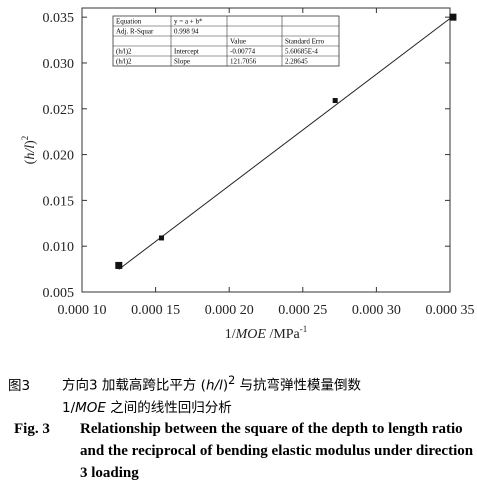 The height and width of the screenshot is (488, 477). What do you see at coordinates (243, 62) in the screenshot?
I see `table-cell: 121.7056` at bounding box center [243, 62].